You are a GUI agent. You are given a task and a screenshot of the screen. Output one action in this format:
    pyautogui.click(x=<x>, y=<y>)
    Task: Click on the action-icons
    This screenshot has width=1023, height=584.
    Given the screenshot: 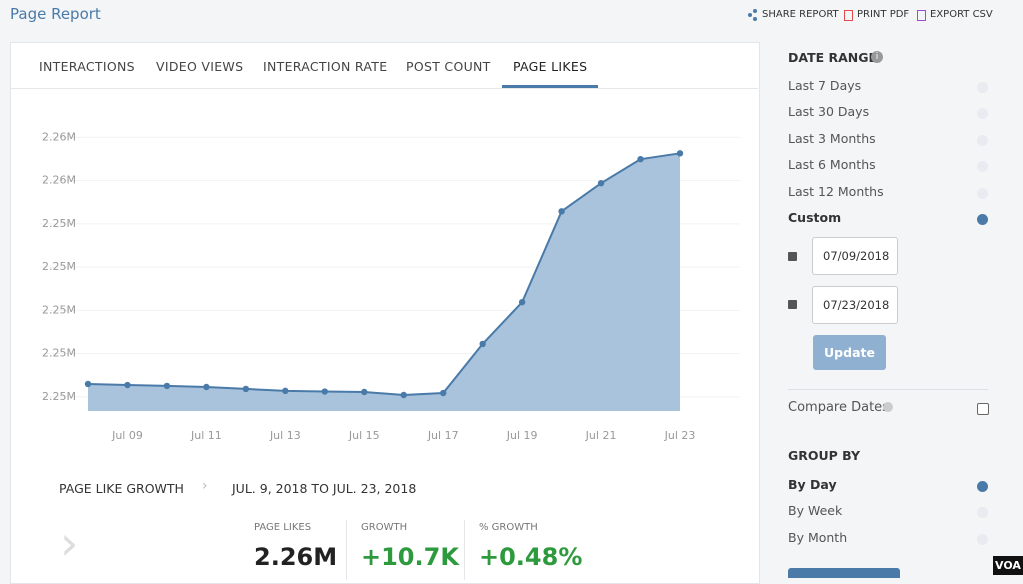 What is the action you would take?
    pyautogui.click(x=752, y=15)
    